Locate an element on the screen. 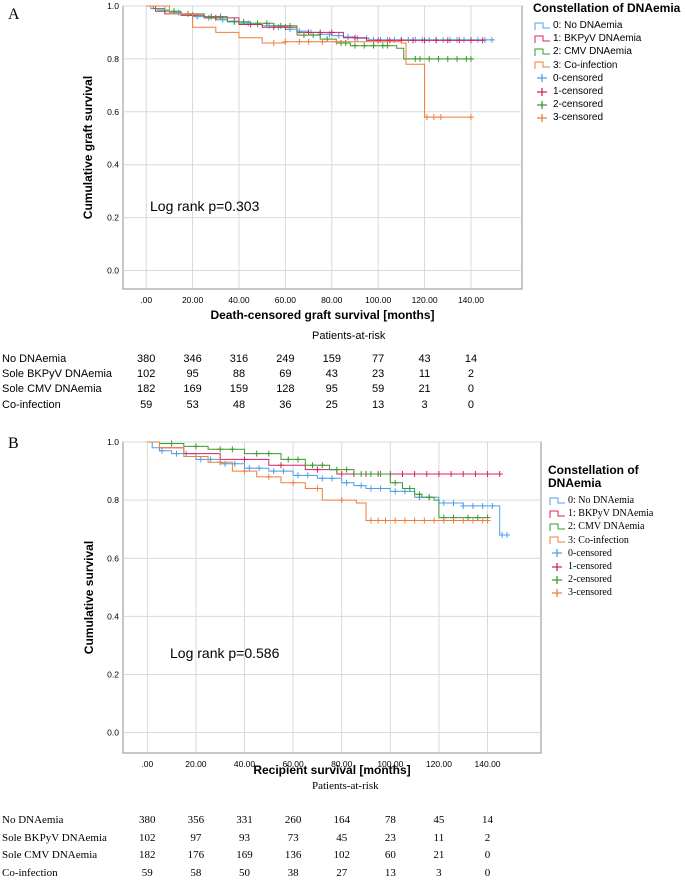 The height and width of the screenshot is (893, 685). risk-table-row: No DNAemia 380 356 331 260 164 78 45 14 is located at coordinates (342, 821).